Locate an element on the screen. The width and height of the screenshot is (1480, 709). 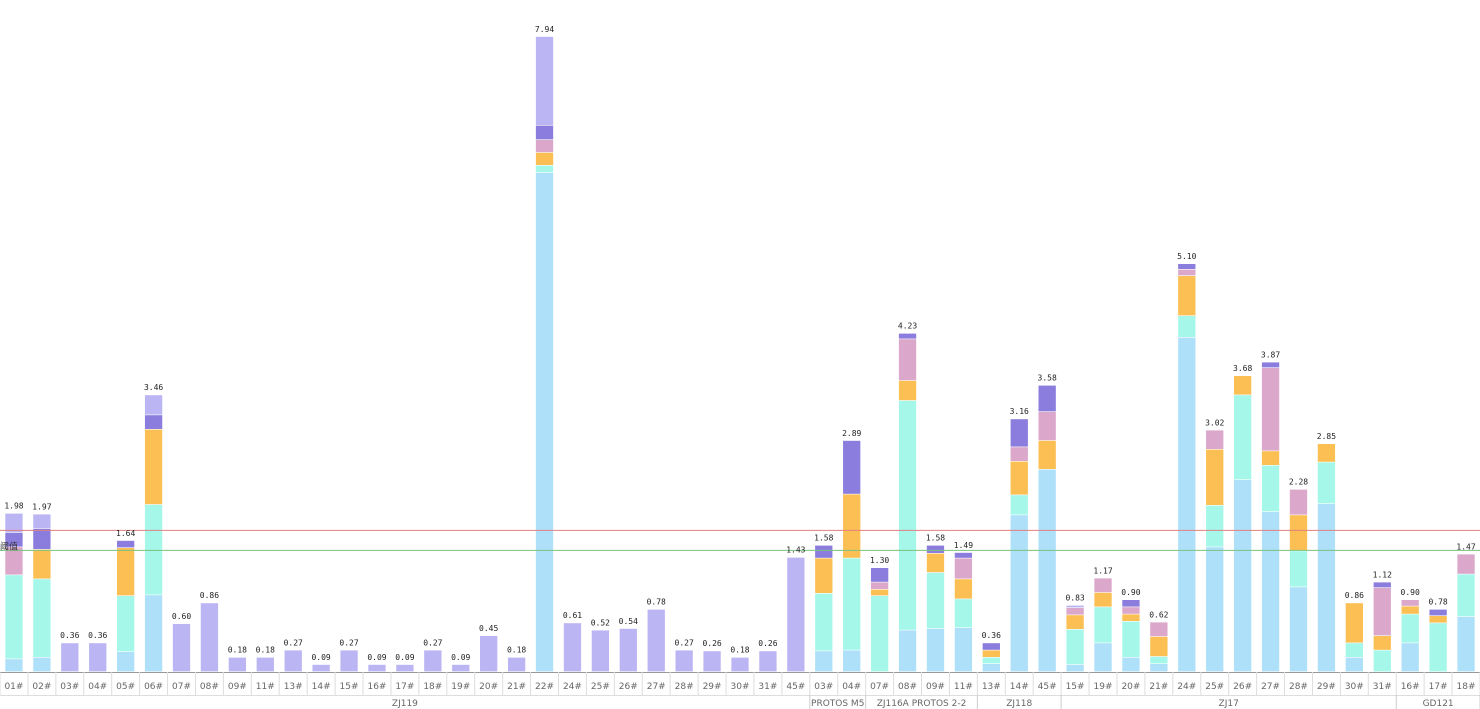
x-tick-label: 31# is located at coordinates (767, 687).